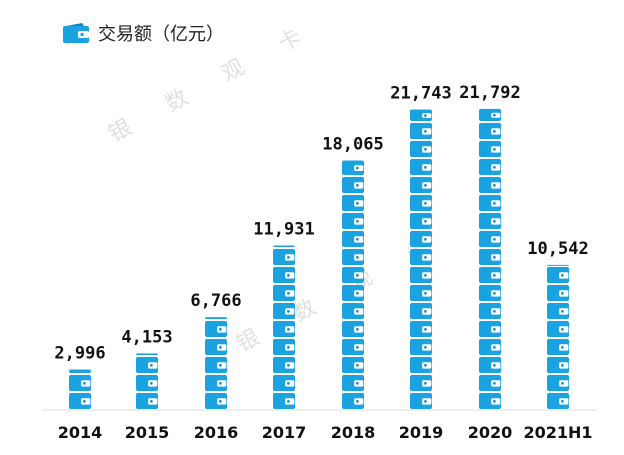 This screenshot has height=455, width=624. What do you see at coordinates (352, 144) in the screenshot?
I see `data-label: 18,065` at bounding box center [352, 144].